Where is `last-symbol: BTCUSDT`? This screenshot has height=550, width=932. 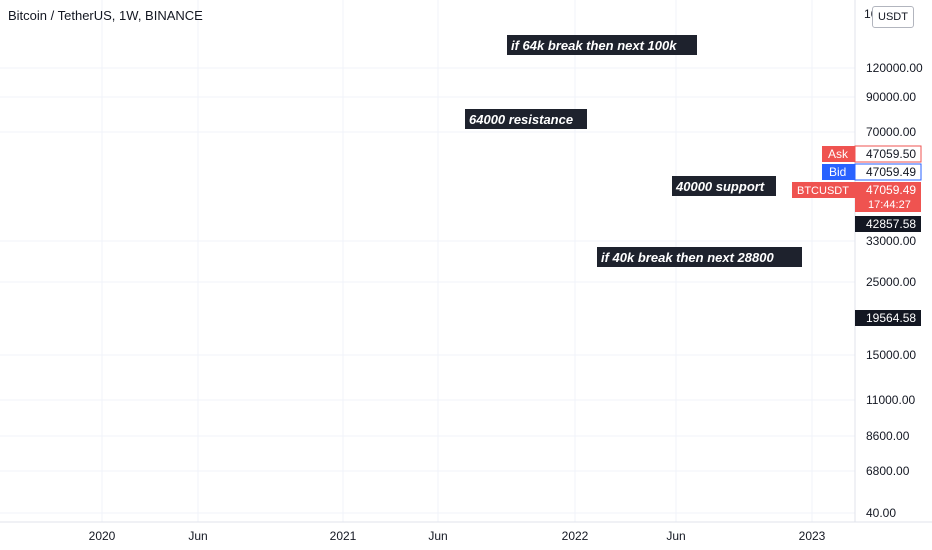
last-symbol: BTCUSDT is located at coordinates (823, 191).